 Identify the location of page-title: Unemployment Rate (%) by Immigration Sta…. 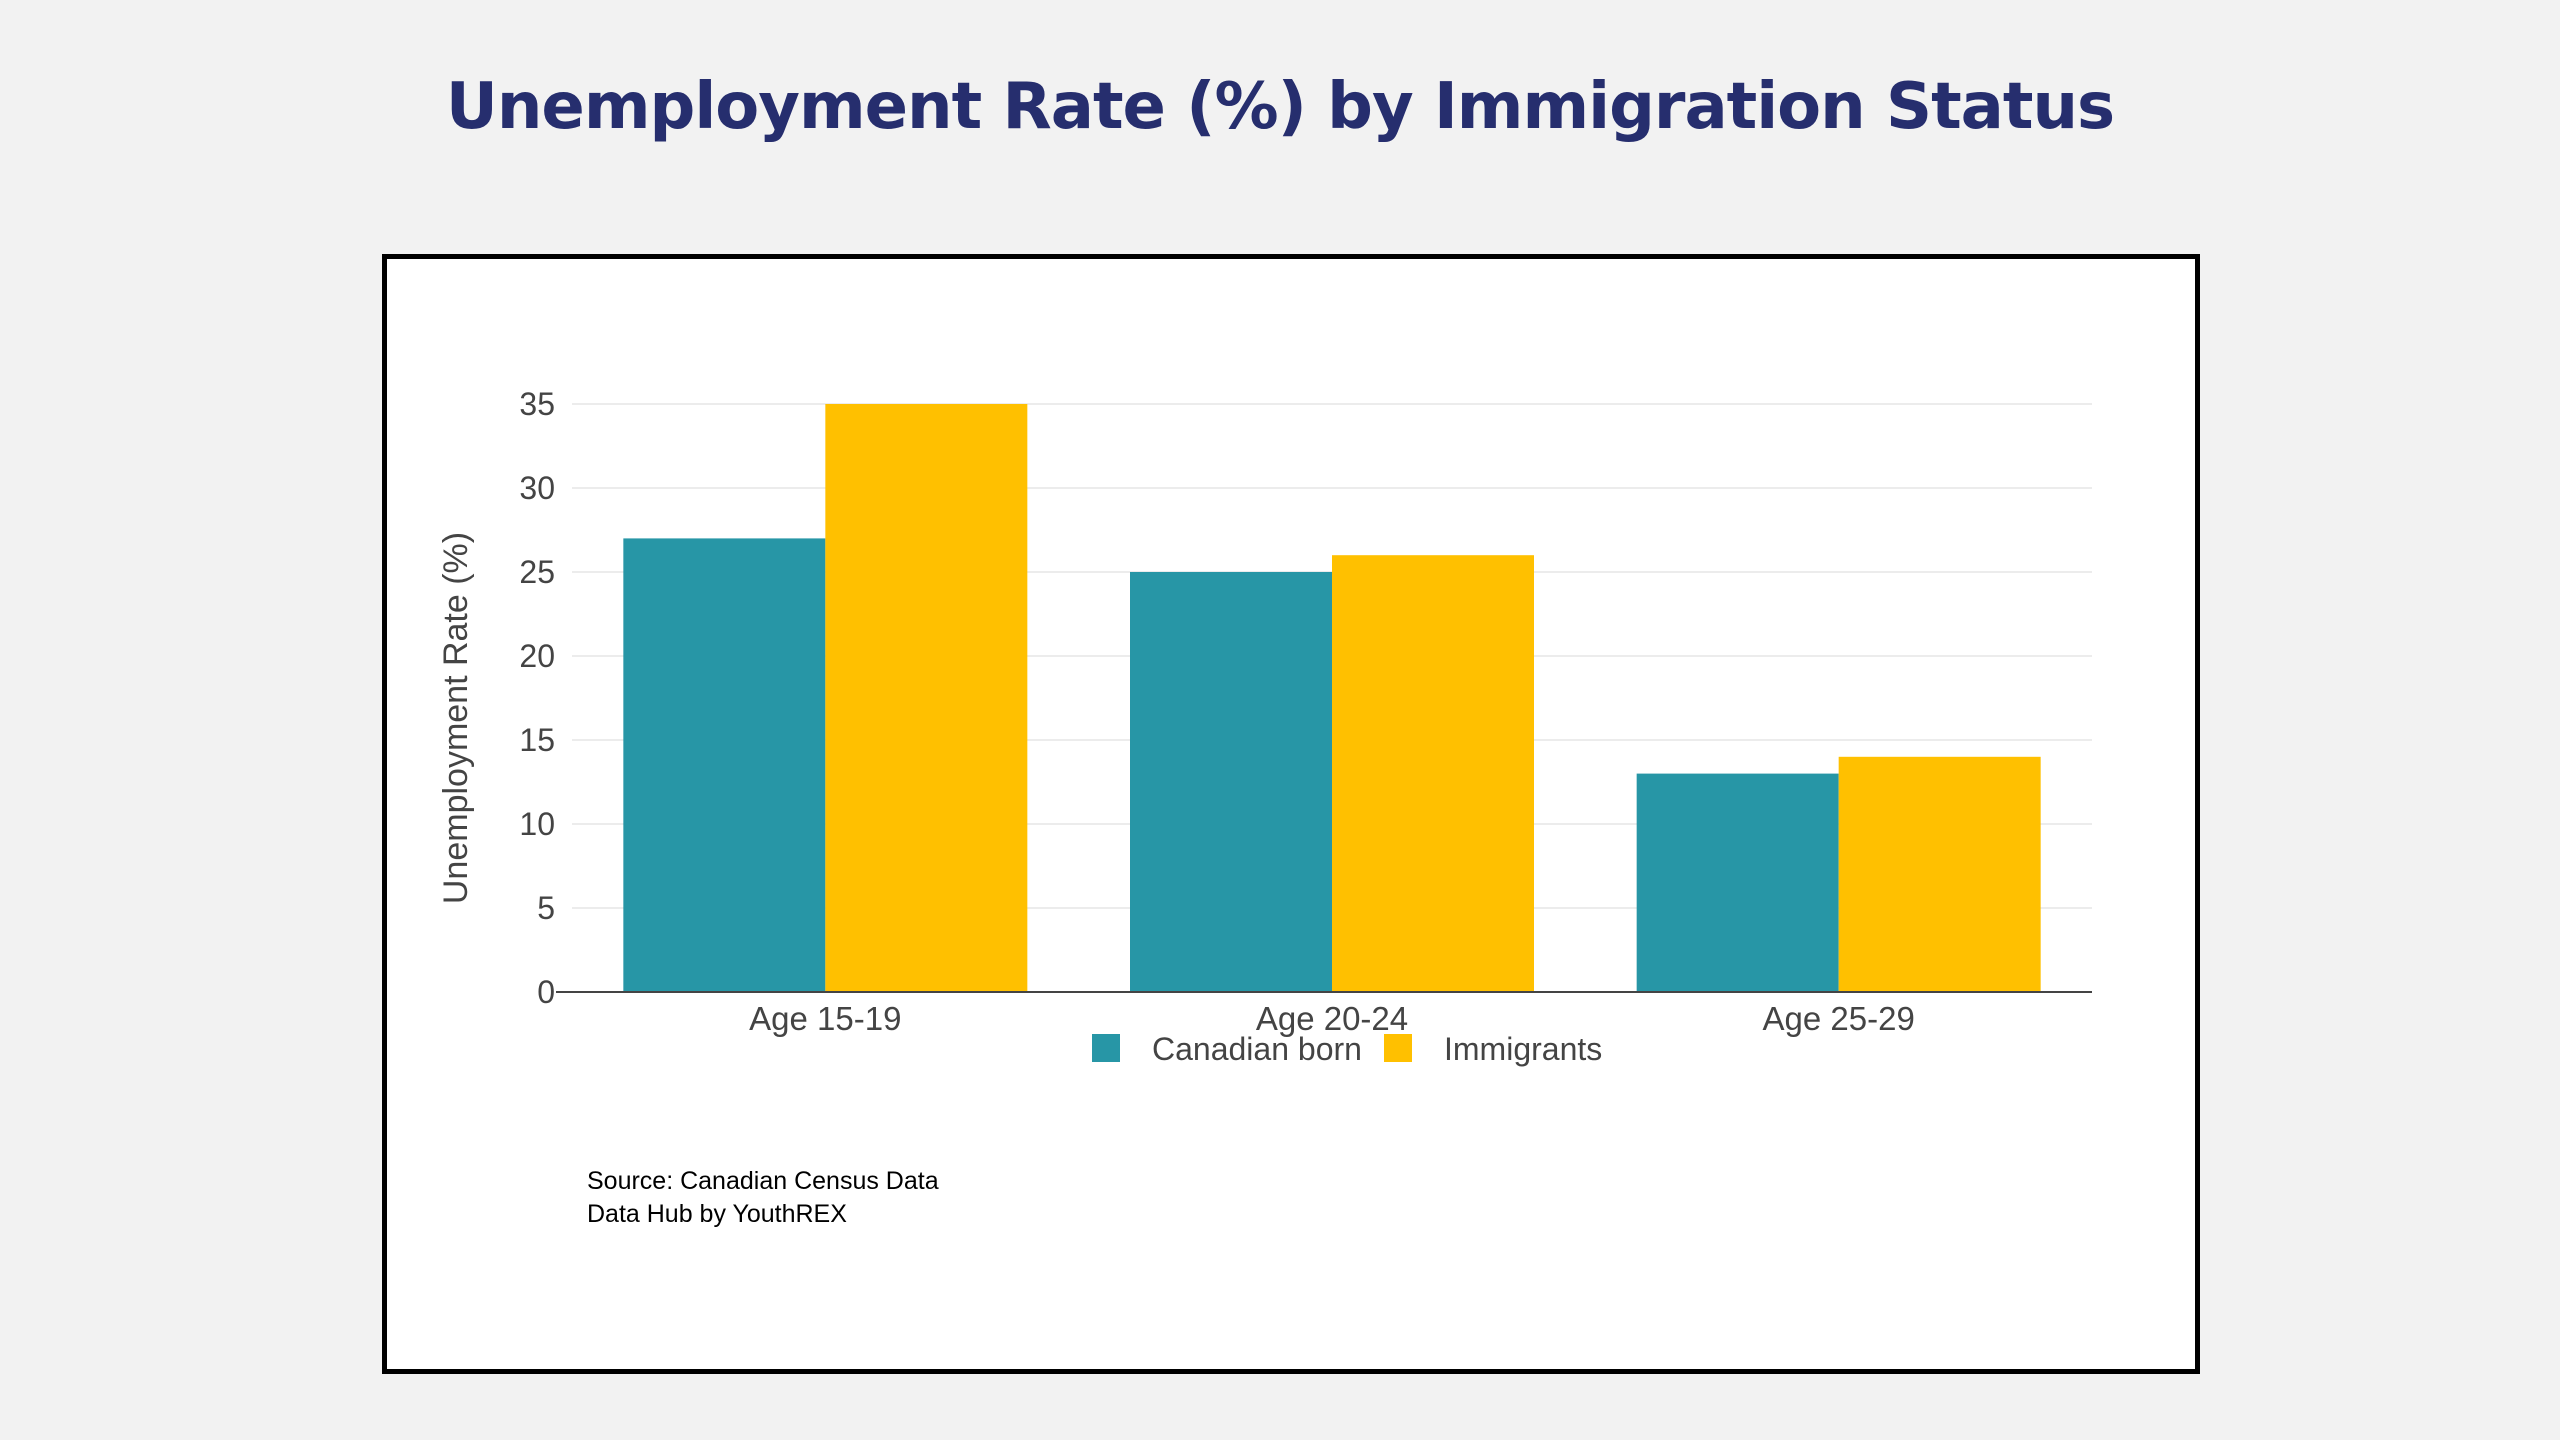
(1280, 107).